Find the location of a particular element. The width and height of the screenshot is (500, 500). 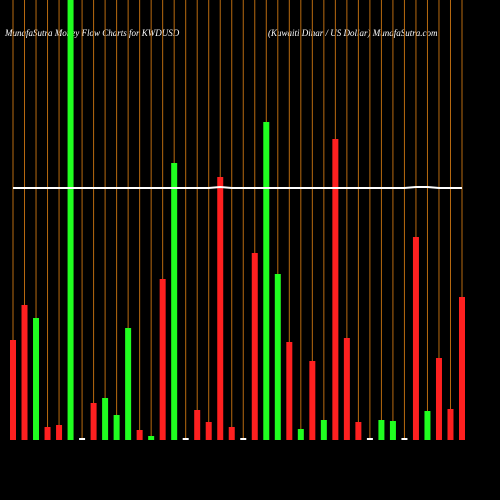

money-flow-line is located at coordinates (237, 187).